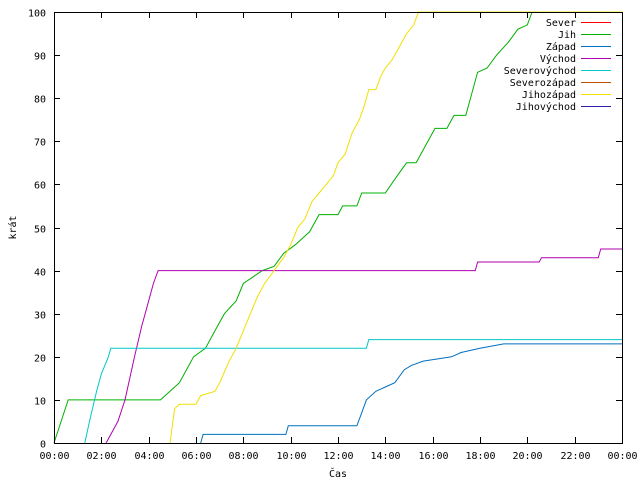 The width and height of the screenshot is (640, 480). What do you see at coordinates (40, 402) in the screenshot?
I see `y-tick-label: 10` at bounding box center [40, 402].